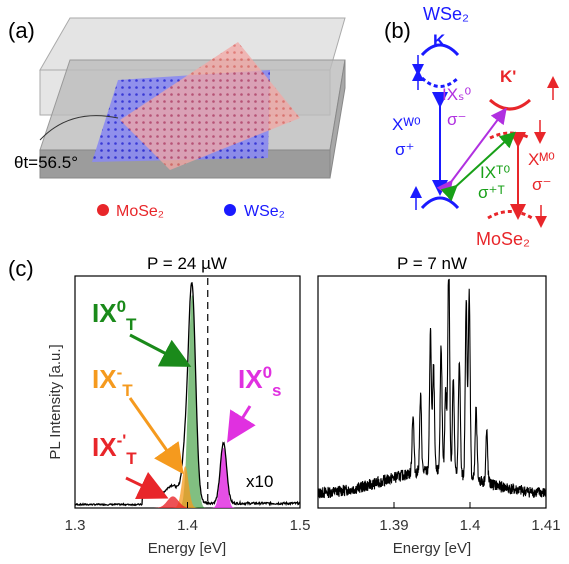 This screenshot has width=569, height=564. What do you see at coordinates (156, 436) in the screenshot?
I see `peak-arrow-ixt-minus` at bounding box center [156, 436].